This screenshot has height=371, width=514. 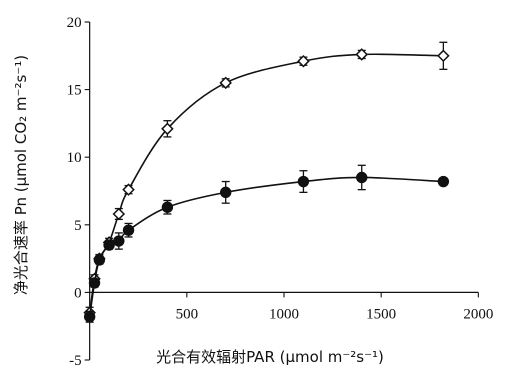 What do you see at coordinates (478, 314) in the screenshot?
I see `x-tick-label: 2000` at bounding box center [478, 314].